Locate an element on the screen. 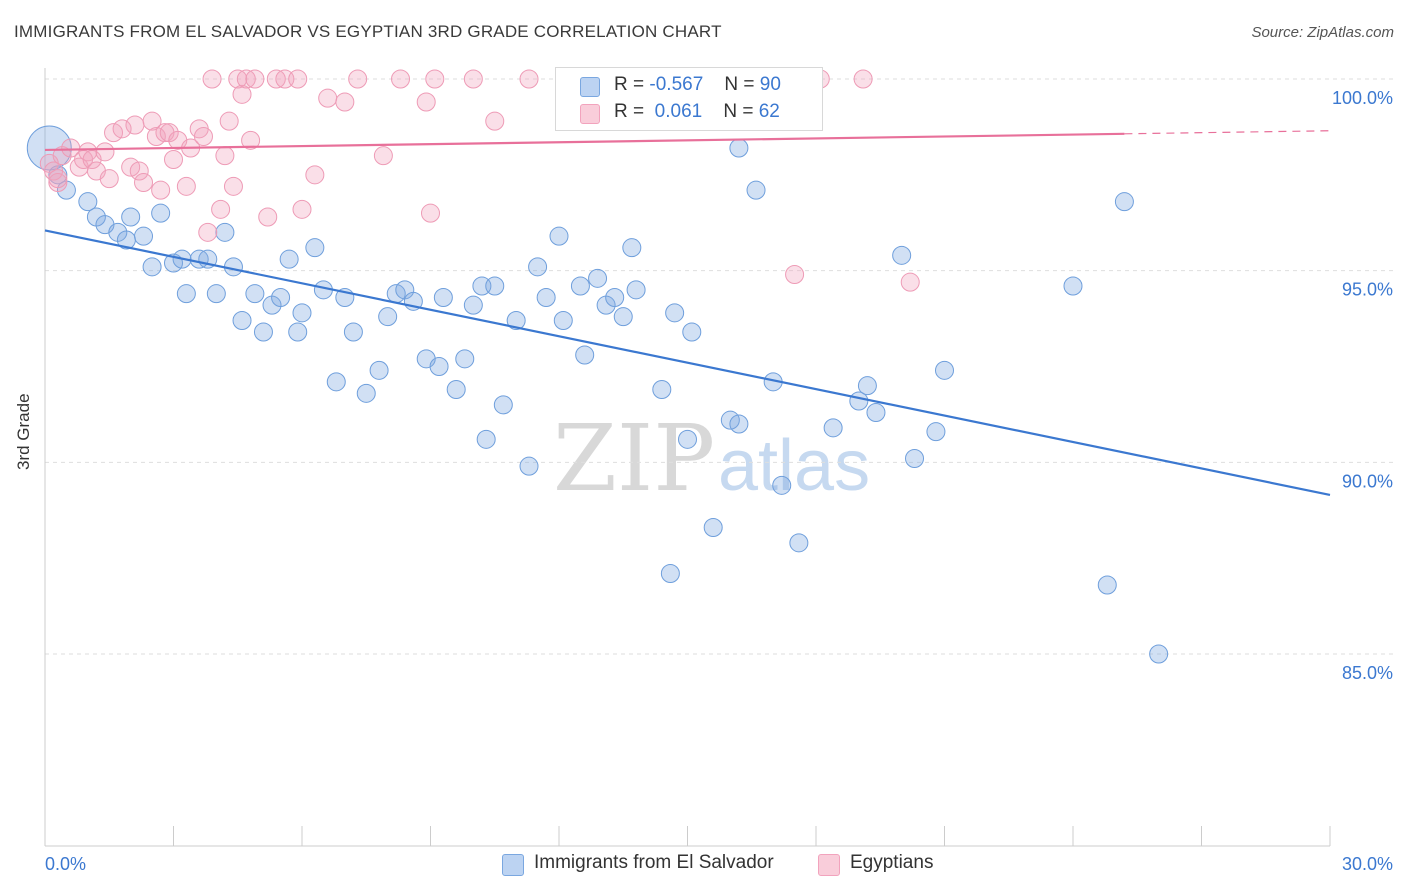 The image size is (1406, 892). x-tick-label: 30.0% is located at coordinates (1367, 864).